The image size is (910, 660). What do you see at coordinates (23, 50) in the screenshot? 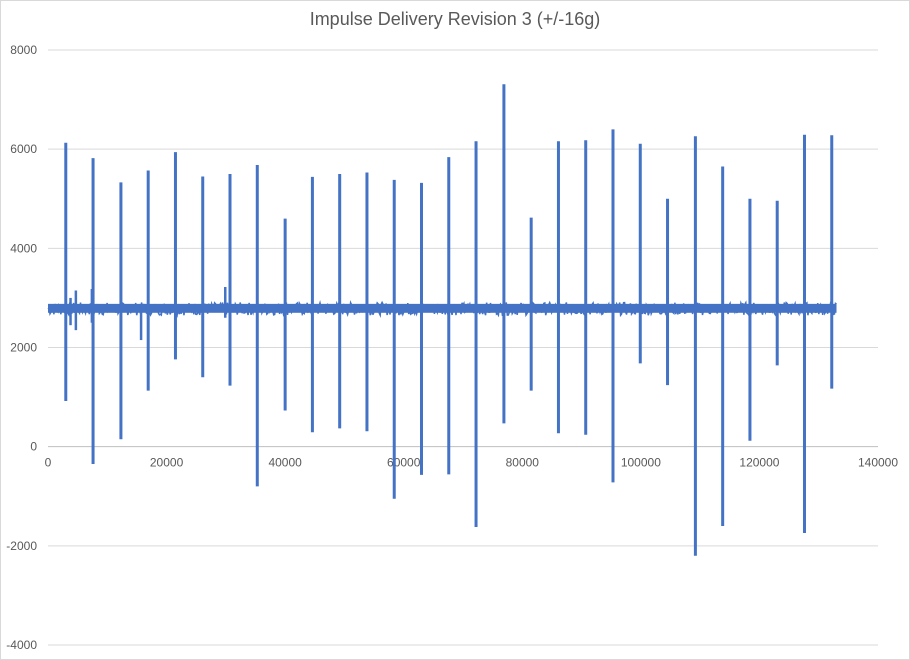
I see `y-tick-label: 8000` at bounding box center [23, 50].